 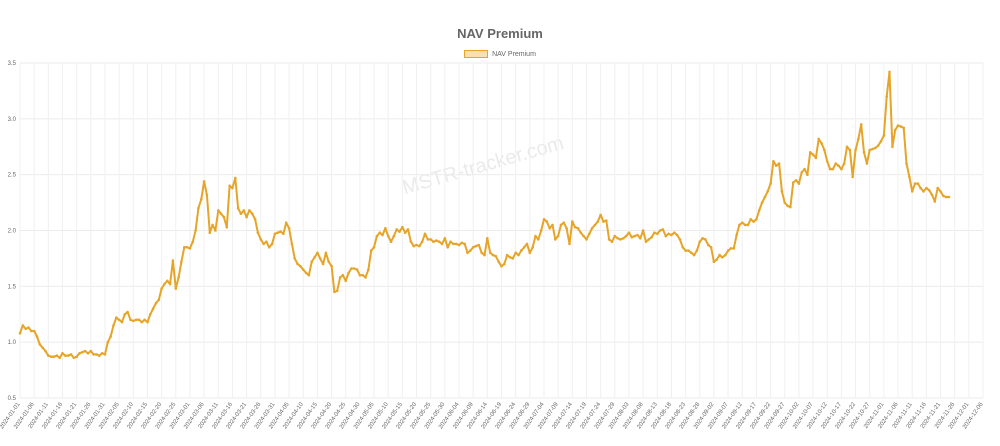 I want to click on y-tick-label: 1.5, so click(x=12, y=287).